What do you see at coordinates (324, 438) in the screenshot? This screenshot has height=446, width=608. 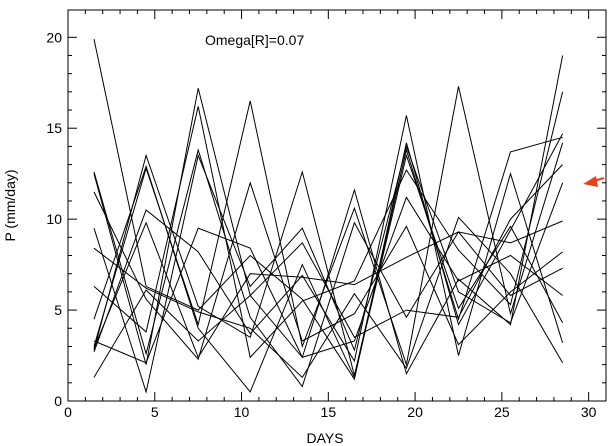 I see `x-axis-label: DAYS` at bounding box center [324, 438].